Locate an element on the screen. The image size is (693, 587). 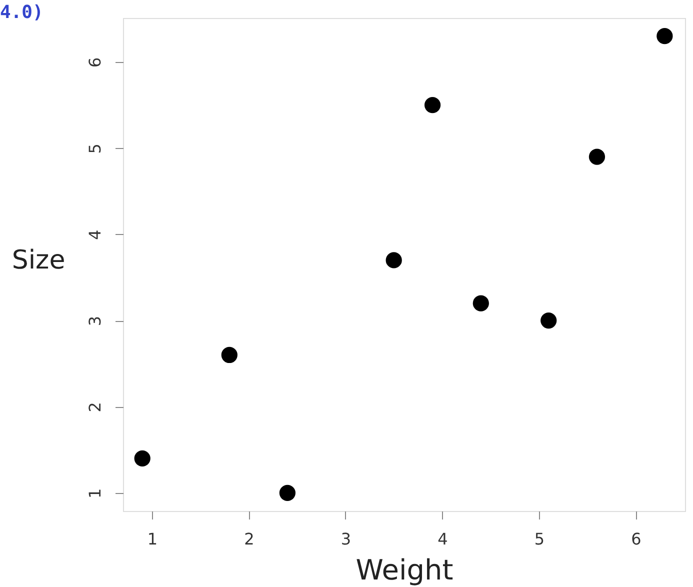
x-axis-title: Weight is located at coordinates (405, 570).